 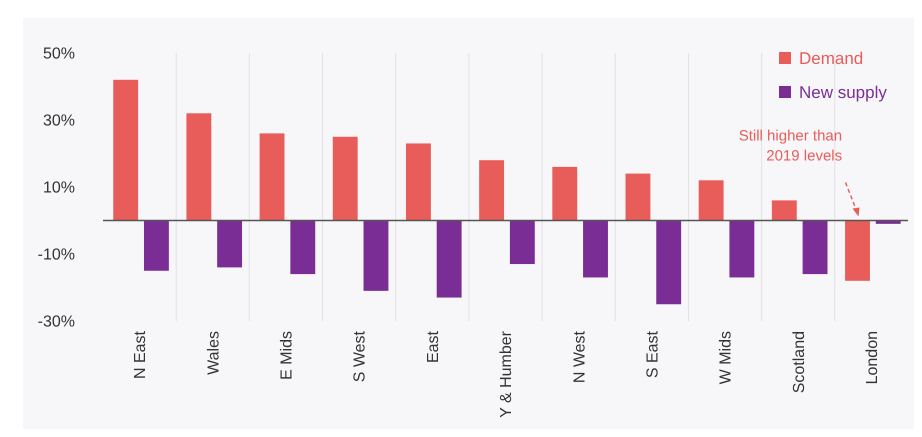 What do you see at coordinates (360, 356) in the screenshot?
I see `x-tick-label: S West` at bounding box center [360, 356].